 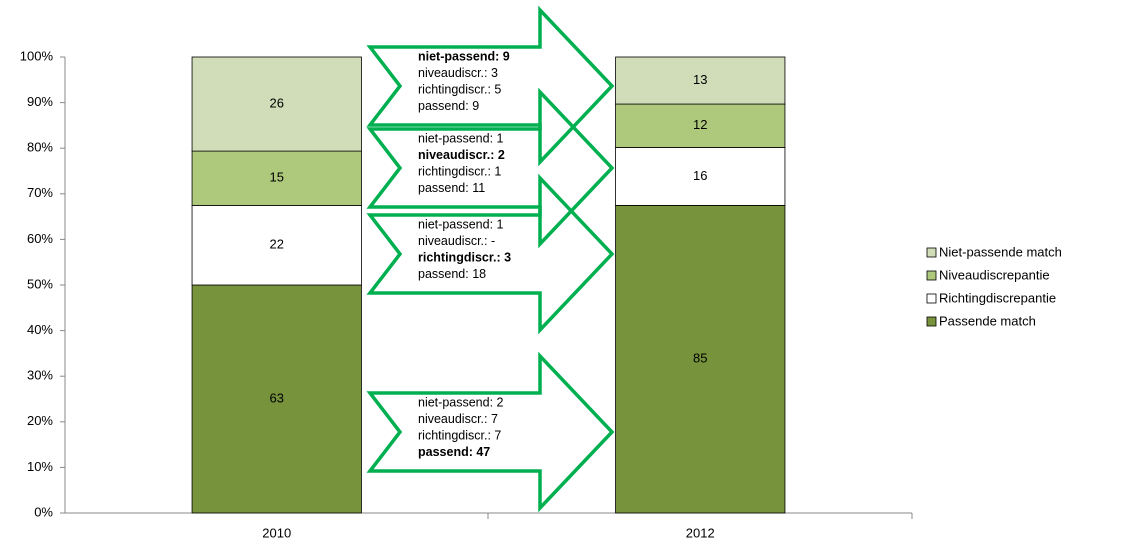 What do you see at coordinates (461, 402) in the screenshot?
I see `annotation: niet-passend: 2` at bounding box center [461, 402].